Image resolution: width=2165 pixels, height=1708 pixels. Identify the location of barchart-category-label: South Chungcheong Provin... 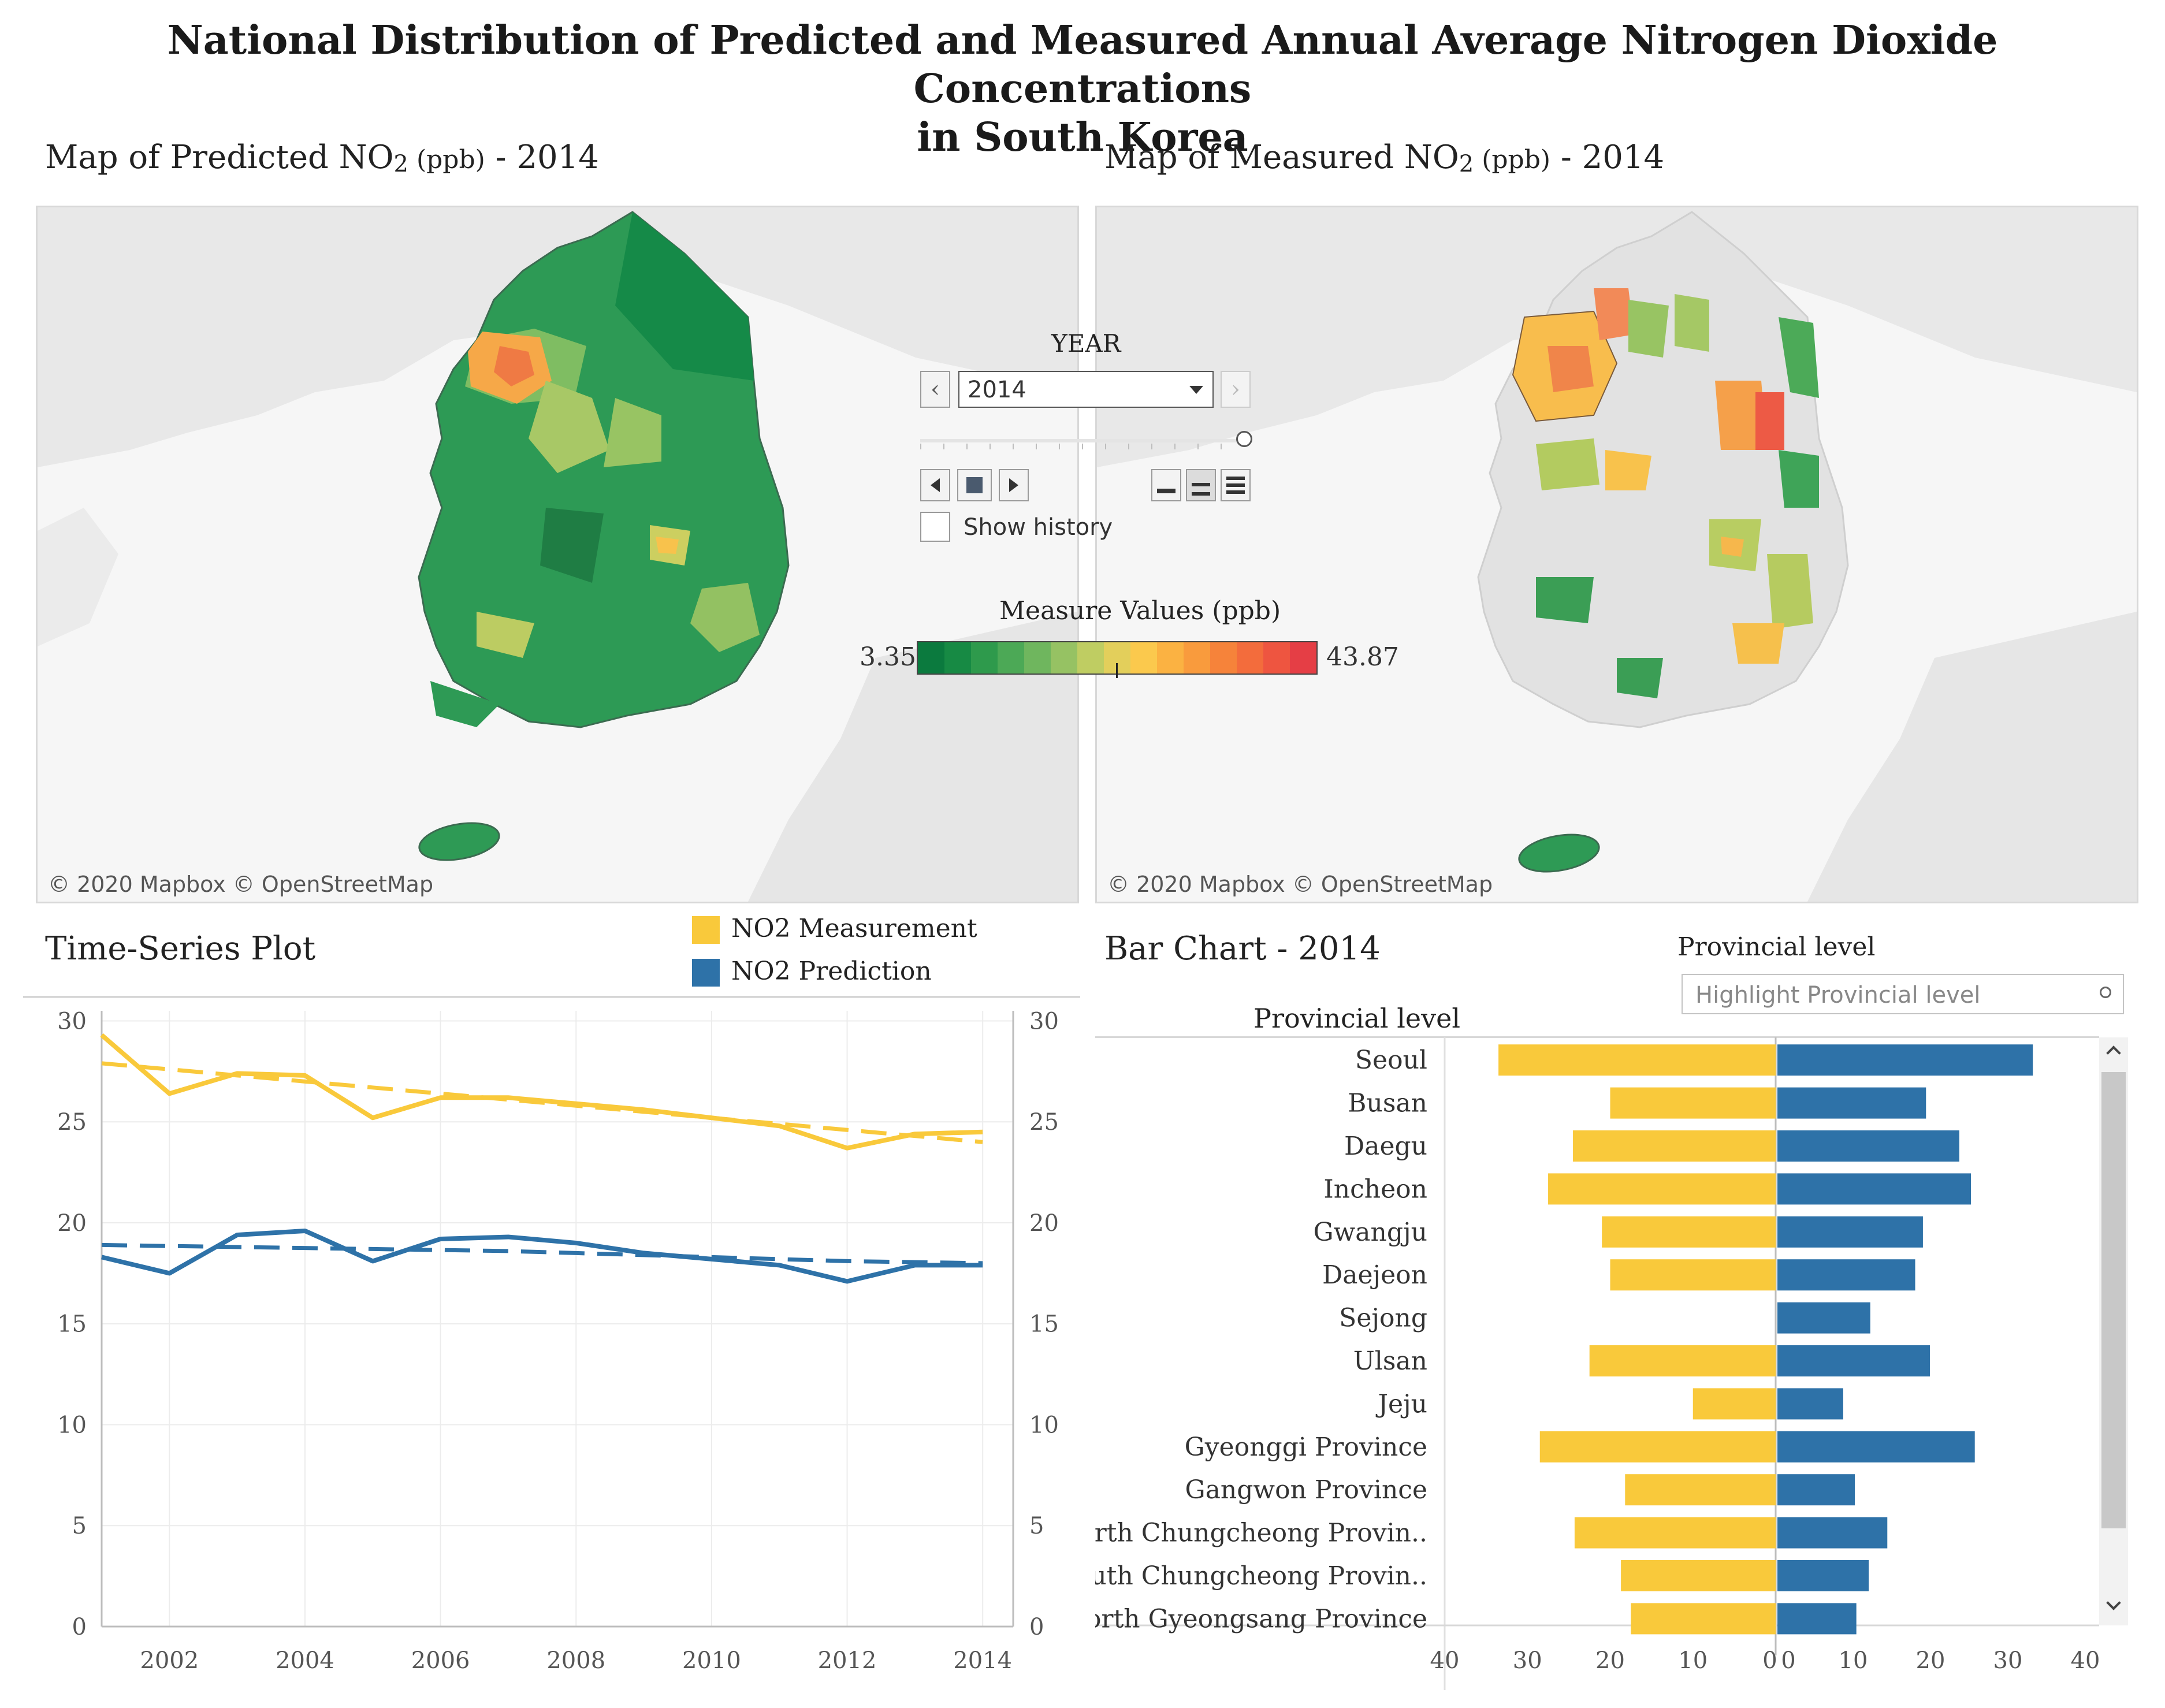
(1261, 1576).